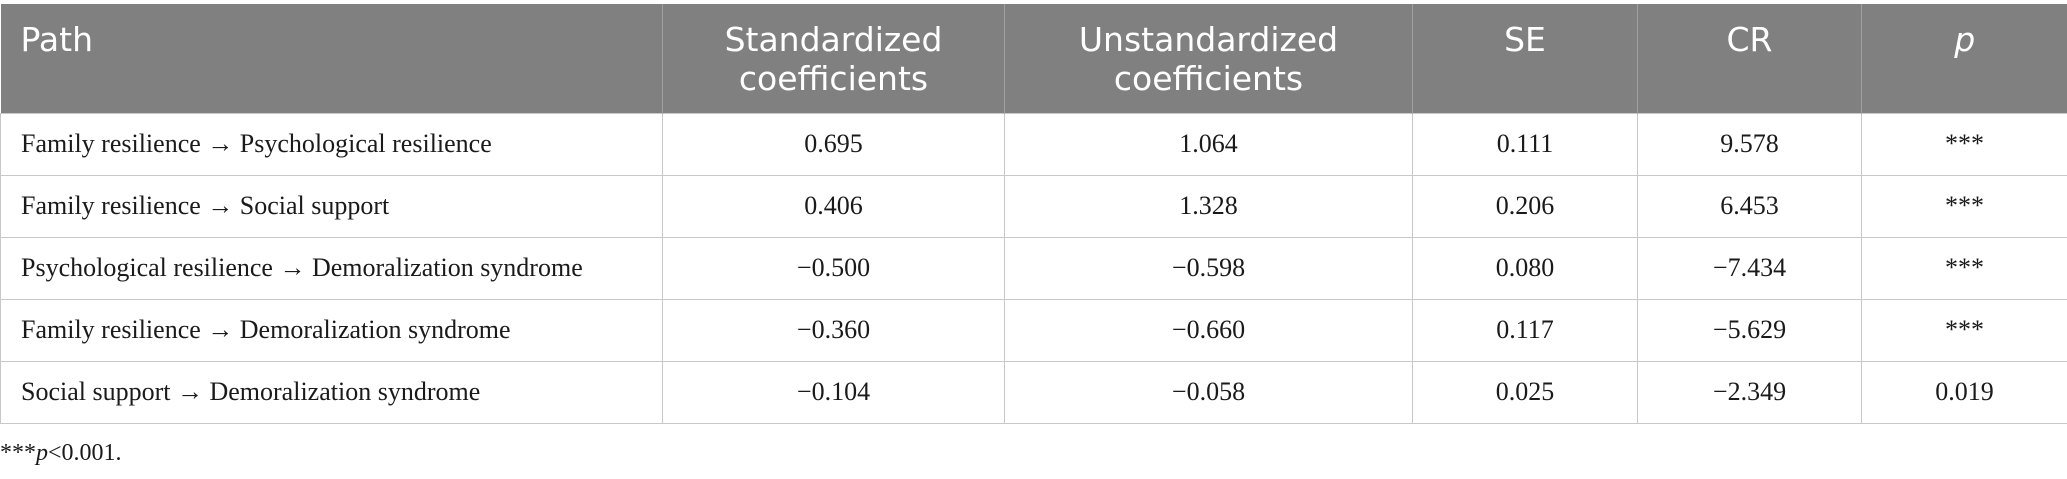  I want to click on path-cell: Family resilience → Social support, so click(331, 206).